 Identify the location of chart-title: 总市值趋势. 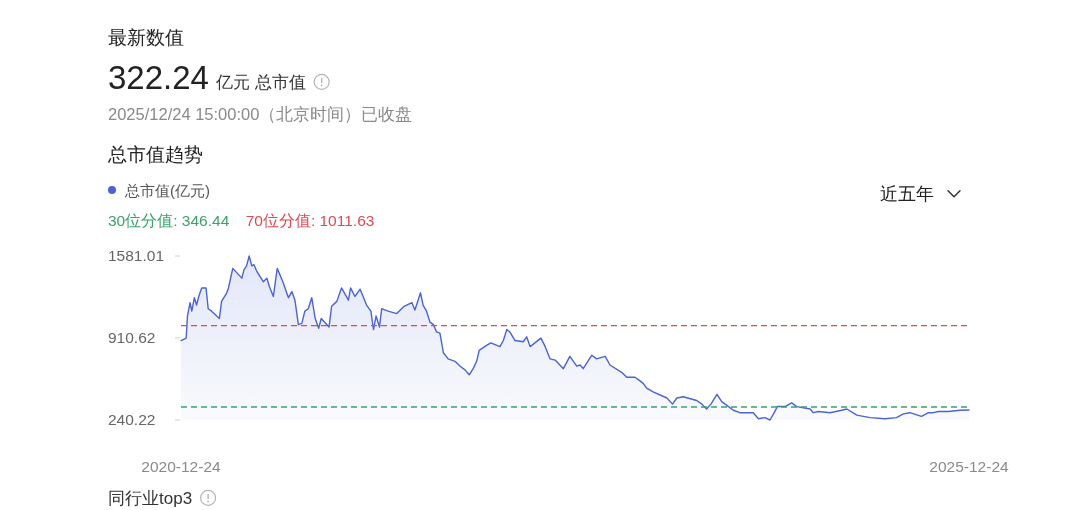
(155, 154).